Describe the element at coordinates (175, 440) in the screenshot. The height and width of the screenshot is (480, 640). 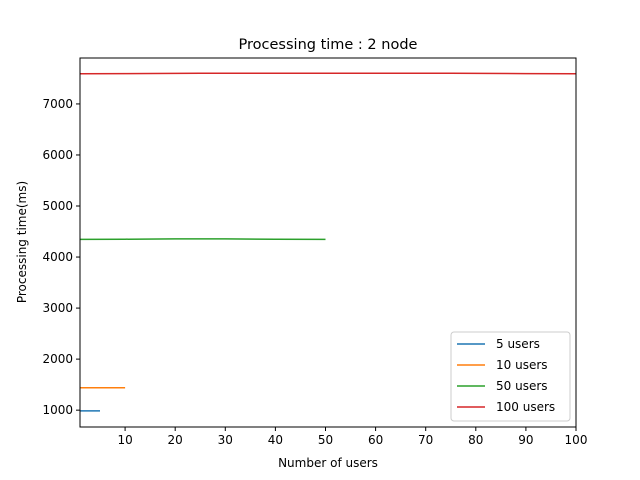
I see `x-tick-label: 20` at that location.